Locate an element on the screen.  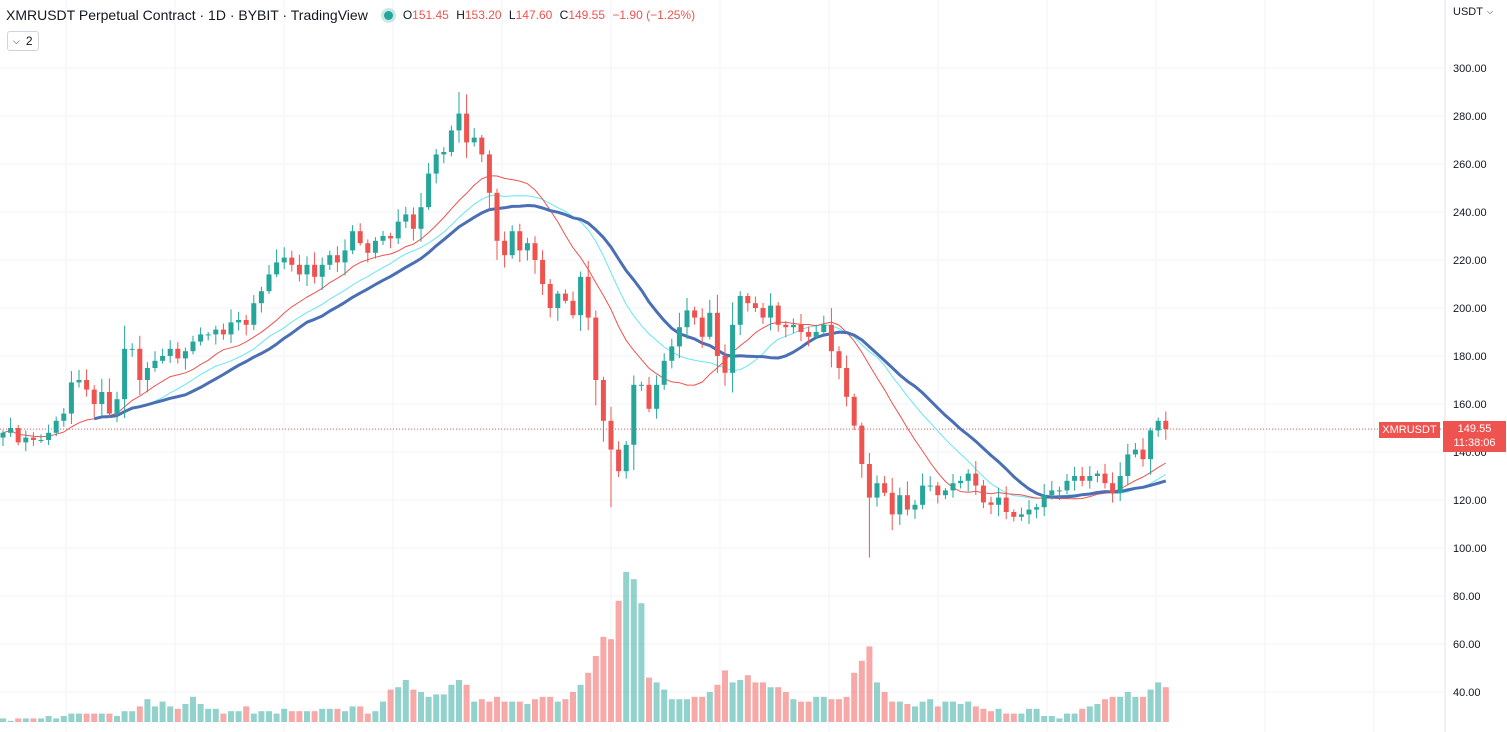
y-tick-label: 280.00 is located at coordinates (1470, 117).